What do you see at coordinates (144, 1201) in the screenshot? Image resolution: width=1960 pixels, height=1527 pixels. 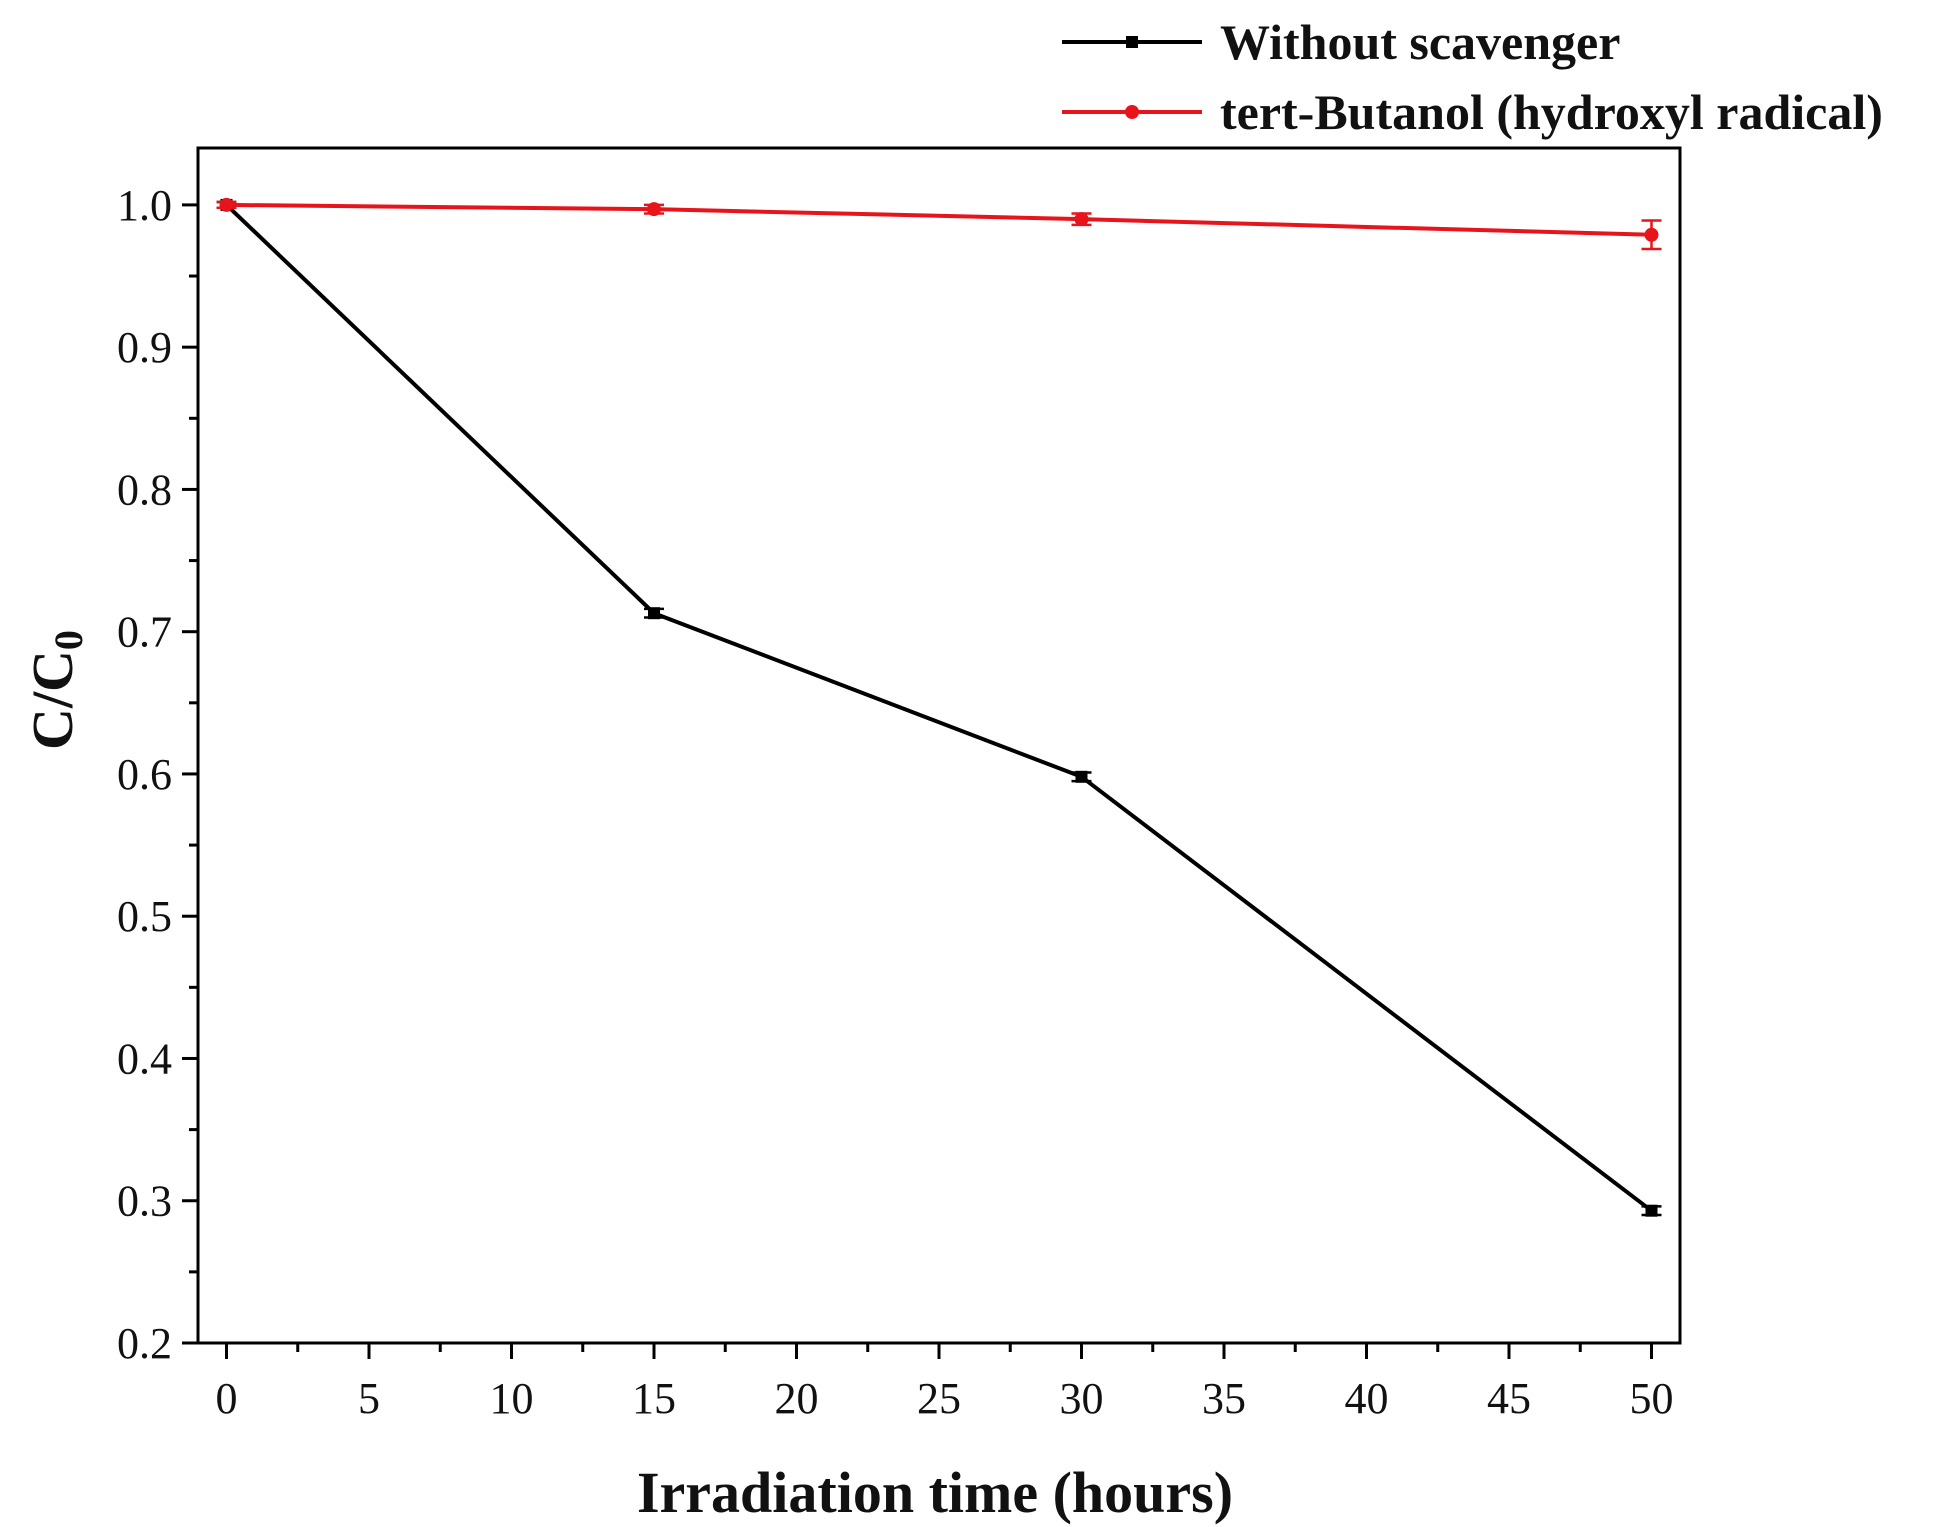 I see `y-tick-label: 0.3` at bounding box center [144, 1201].